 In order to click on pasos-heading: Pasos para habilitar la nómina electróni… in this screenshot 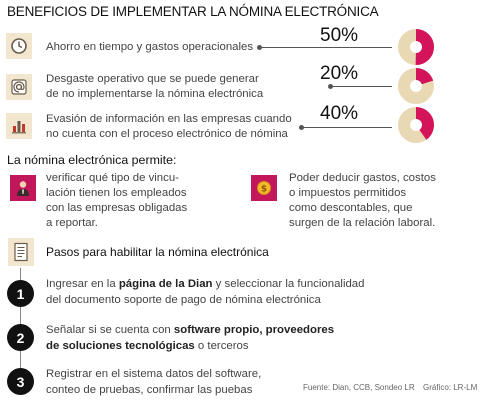, I will do `click(157, 252)`.